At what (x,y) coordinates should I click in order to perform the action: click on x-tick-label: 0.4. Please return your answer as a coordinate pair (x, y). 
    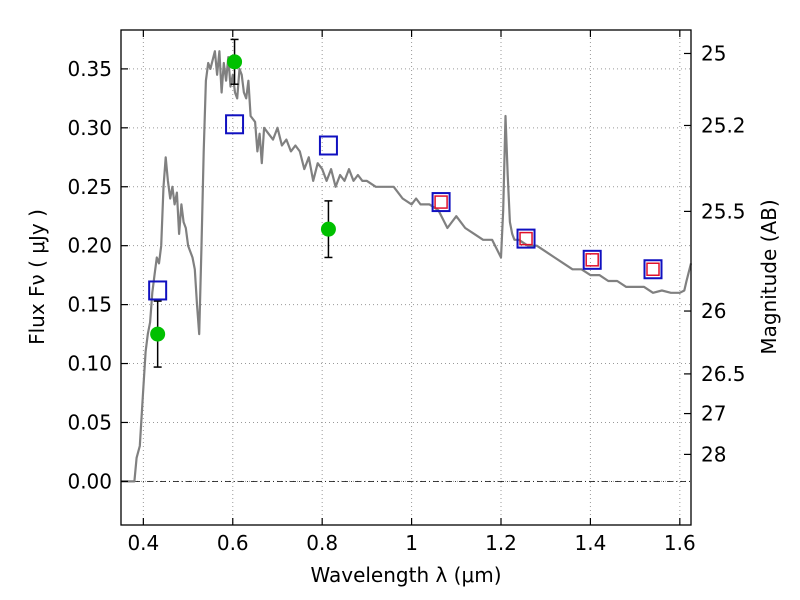
    Looking at the image, I should click on (143, 543).